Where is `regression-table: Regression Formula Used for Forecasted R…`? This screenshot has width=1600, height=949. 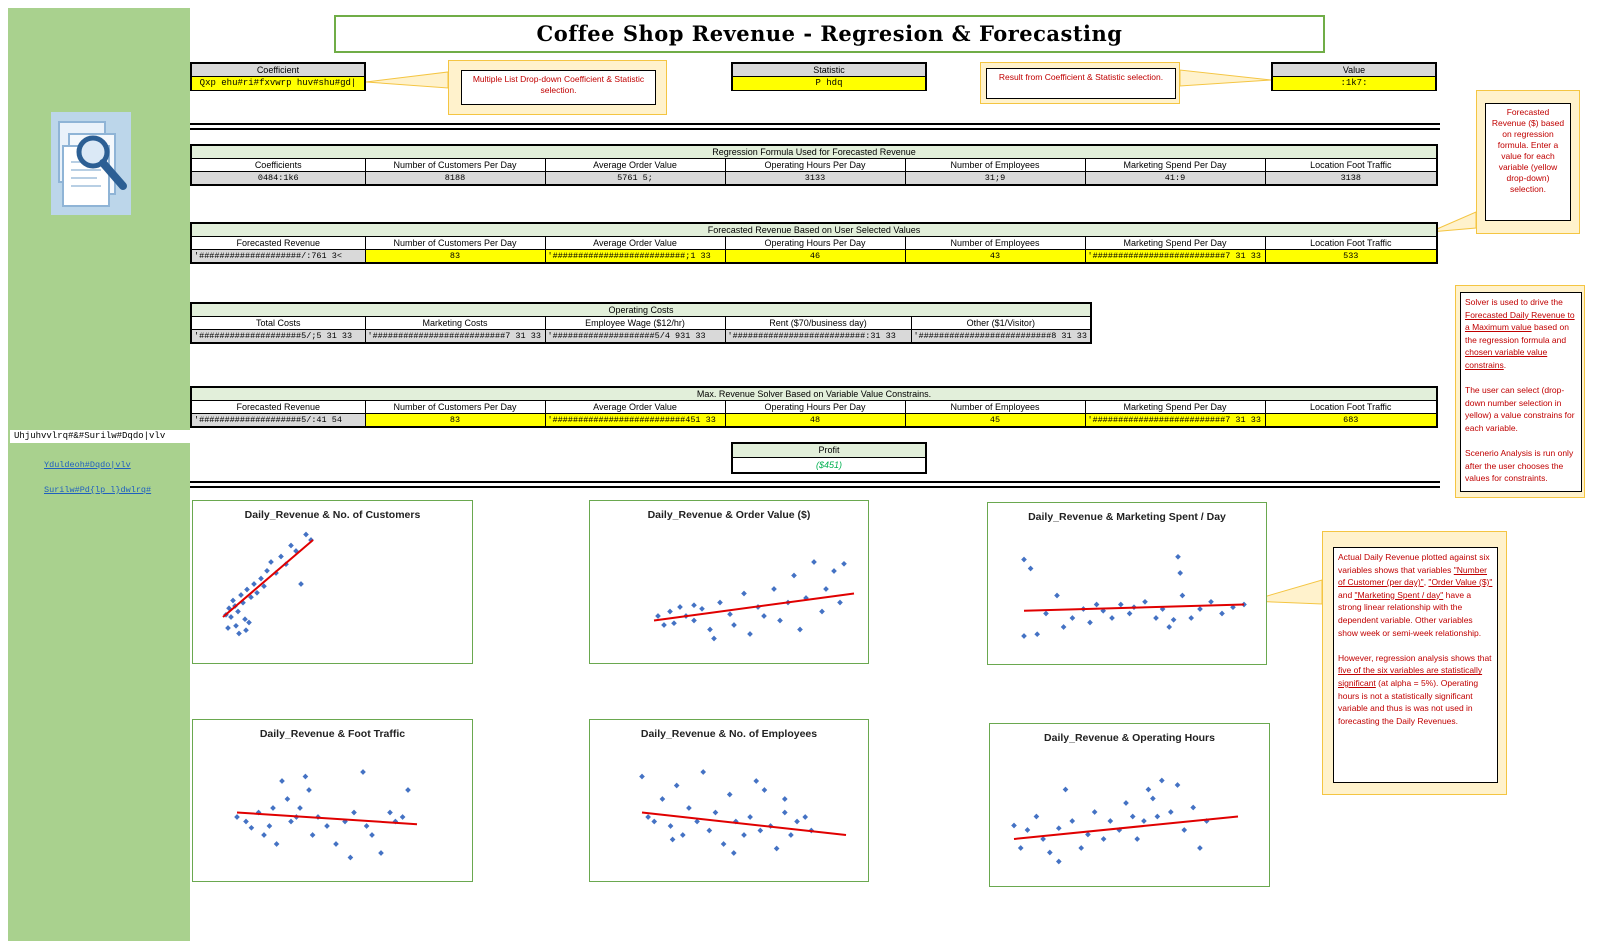
regression-table: Regression Formula Used for Forecasted R… is located at coordinates (814, 165).